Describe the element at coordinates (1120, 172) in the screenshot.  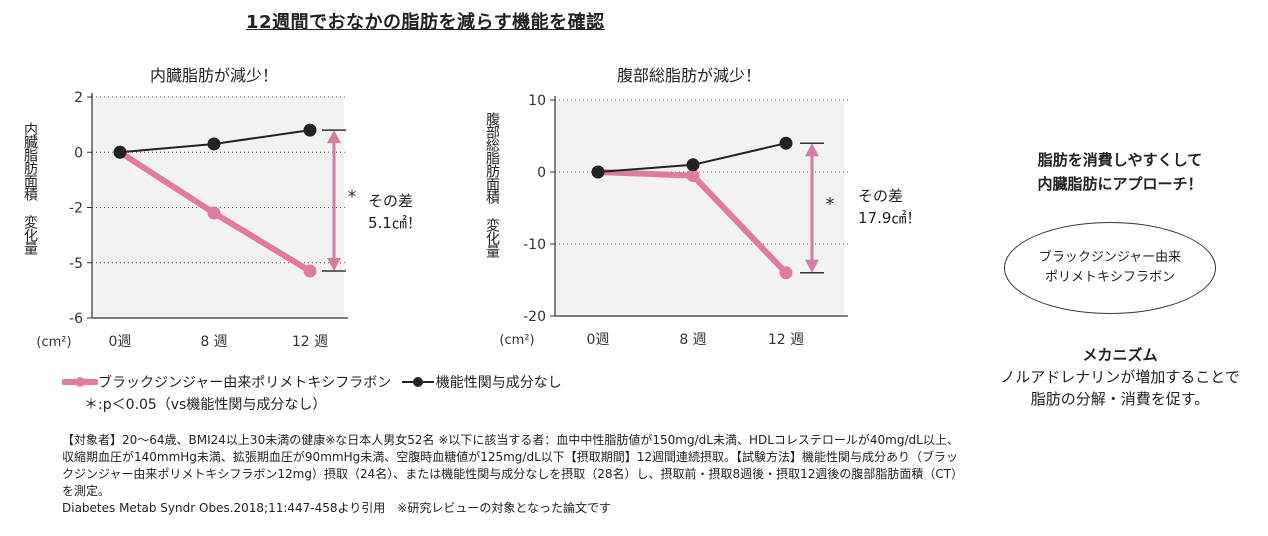
I see `side-headline: 脂肪を消費しやすくして 内臓脂肪にアプローチ！` at that location.